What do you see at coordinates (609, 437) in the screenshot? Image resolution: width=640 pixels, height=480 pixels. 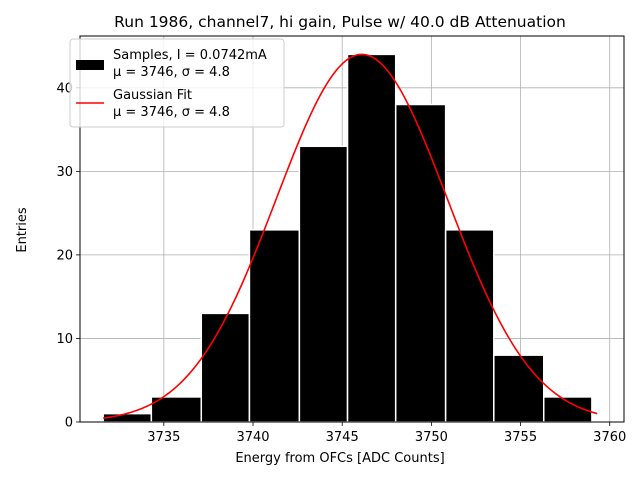 I see `x-tick-label: 3760` at bounding box center [609, 437].